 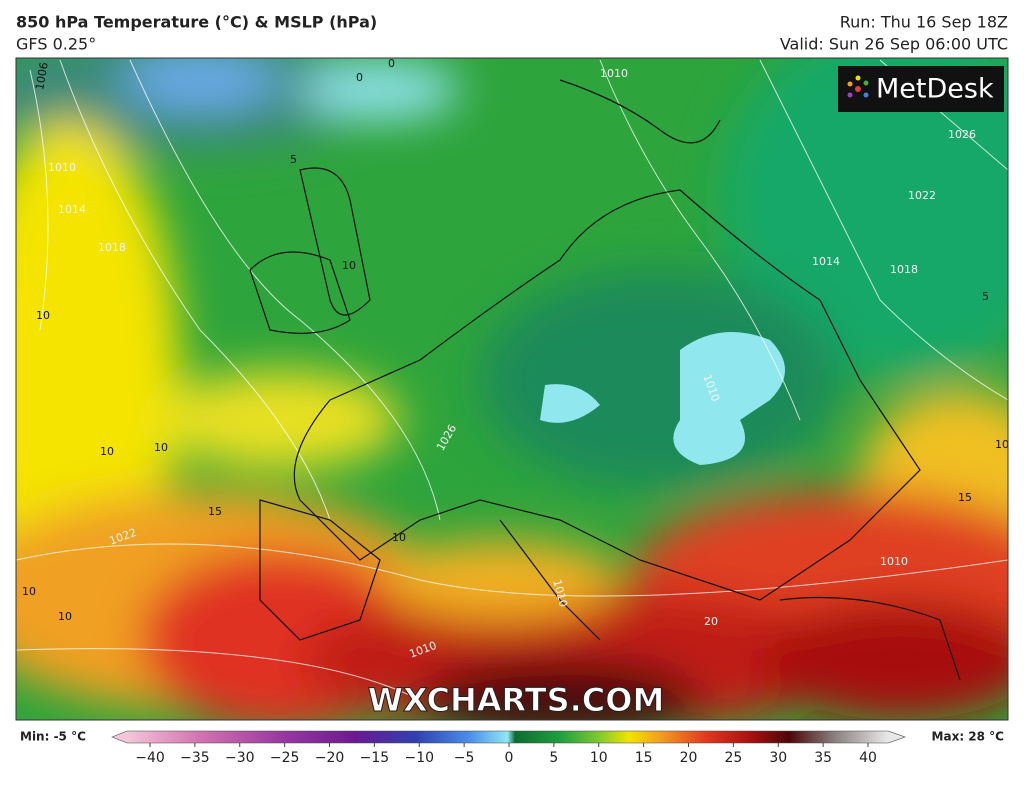 I want to click on colorbar-tick-label: 5, so click(x=553, y=758).